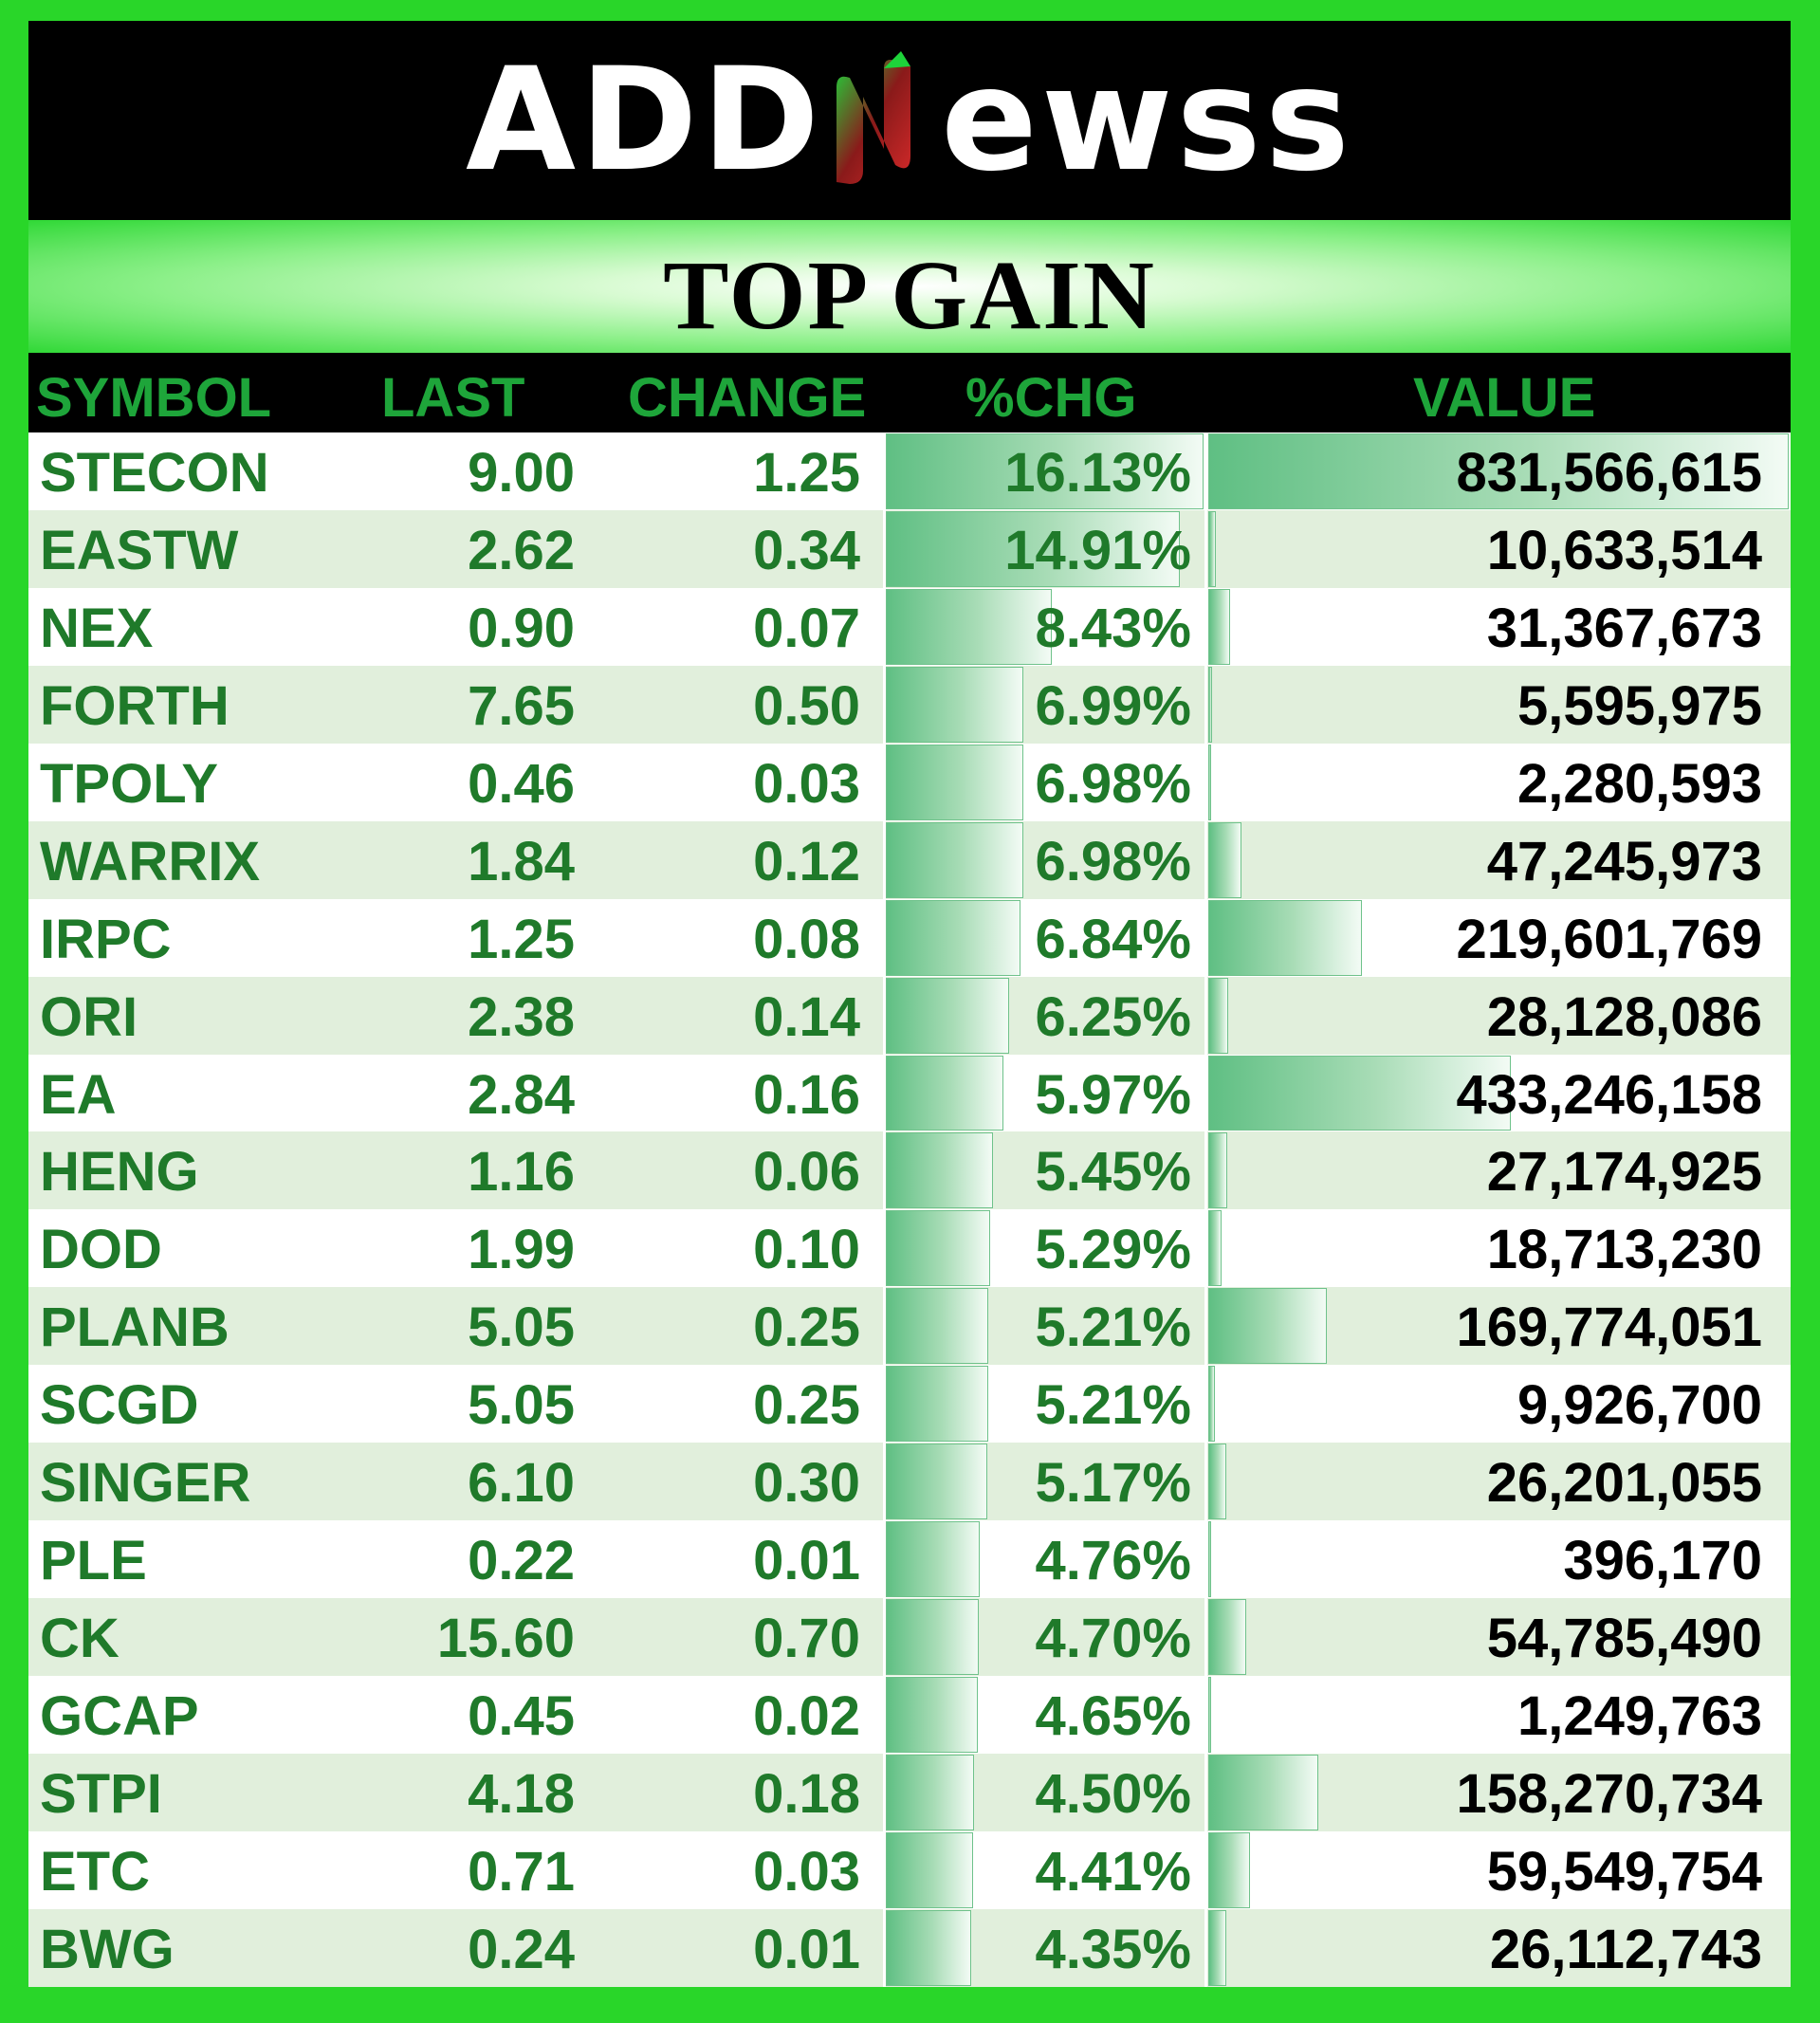 This screenshot has width=1820, height=2023. I want to click on row-pct-change: 4.76%, so click(1113, 1561).